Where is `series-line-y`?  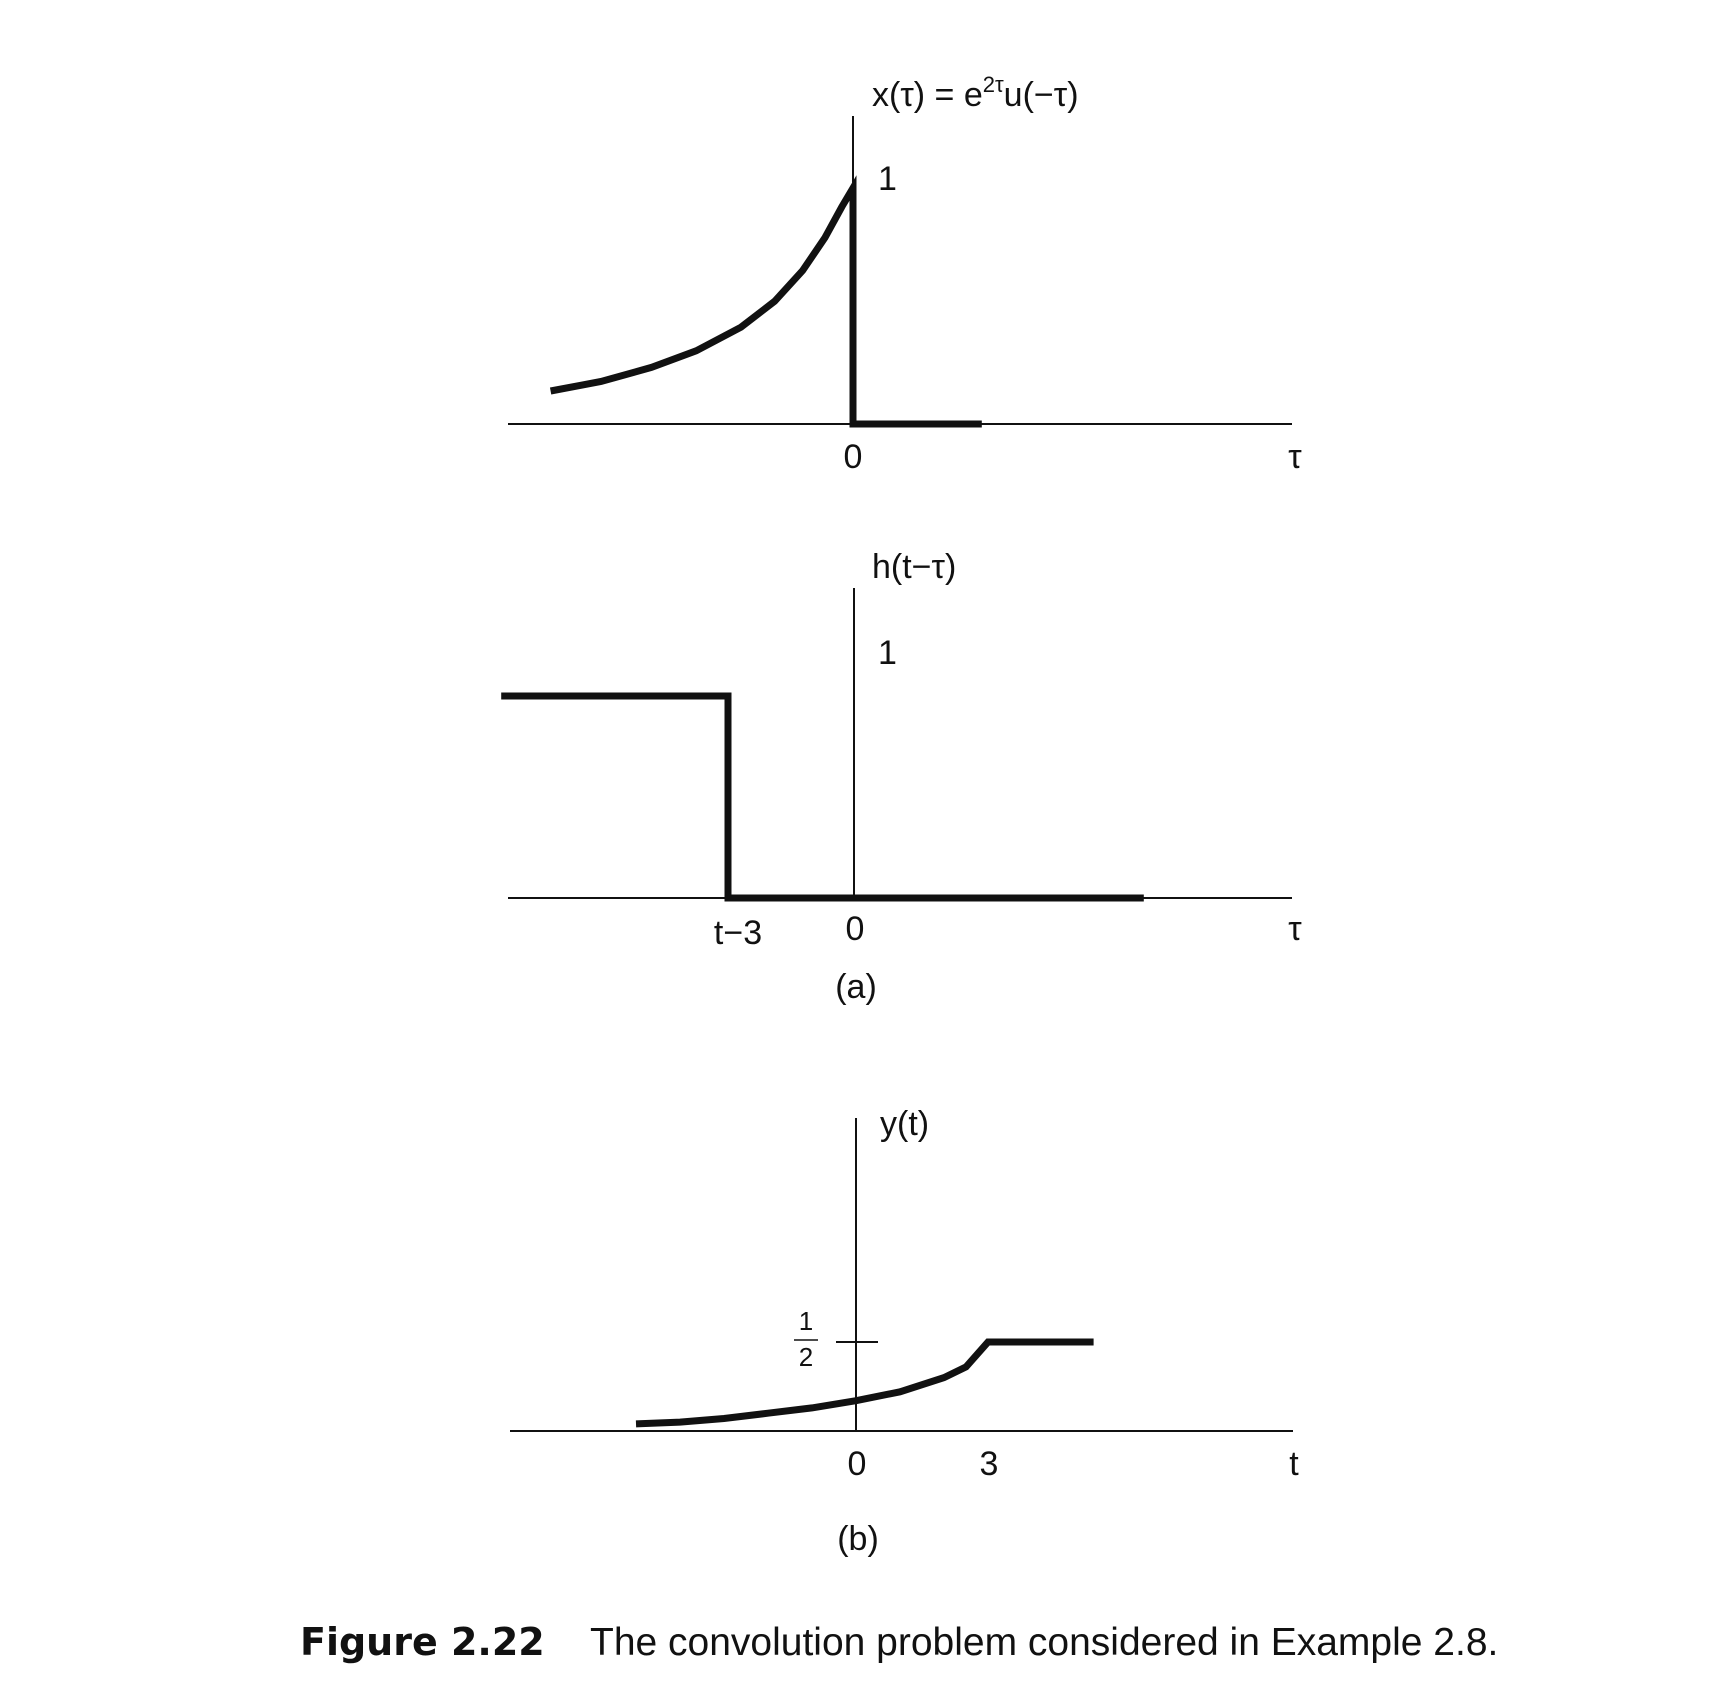 series-line-y is located at coordinates (864, 1383).